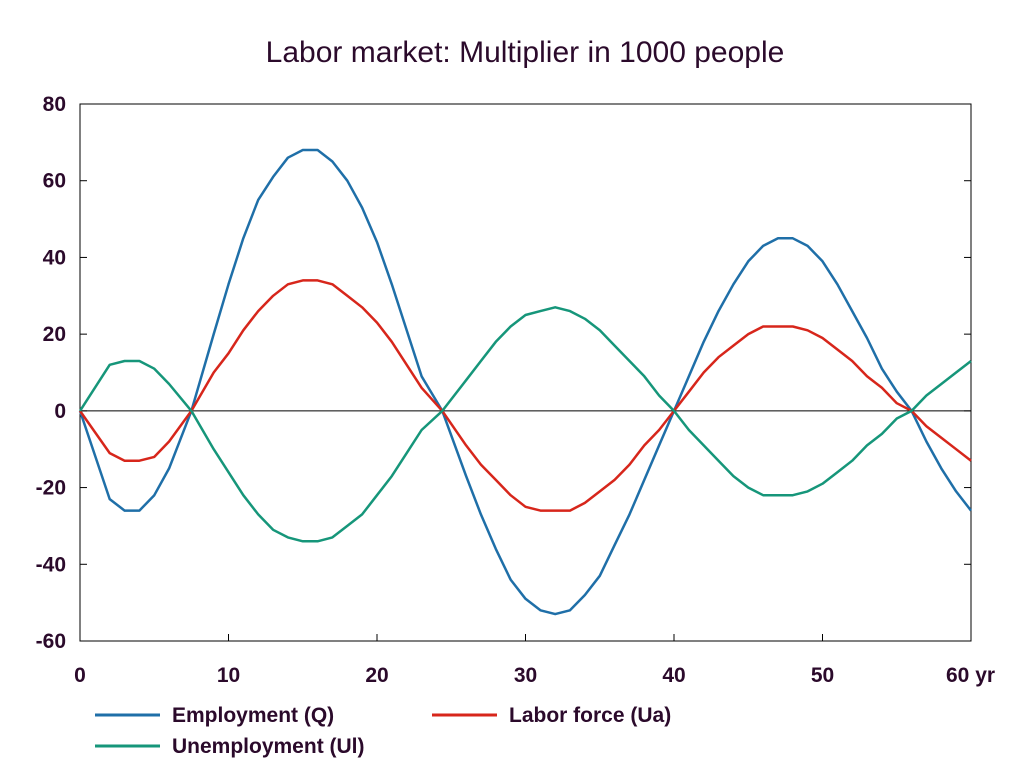  What do you see at coordinates (228, 675) in the screenshot?
I see `x-tick-label: 10` at bounding box center [228, 675].